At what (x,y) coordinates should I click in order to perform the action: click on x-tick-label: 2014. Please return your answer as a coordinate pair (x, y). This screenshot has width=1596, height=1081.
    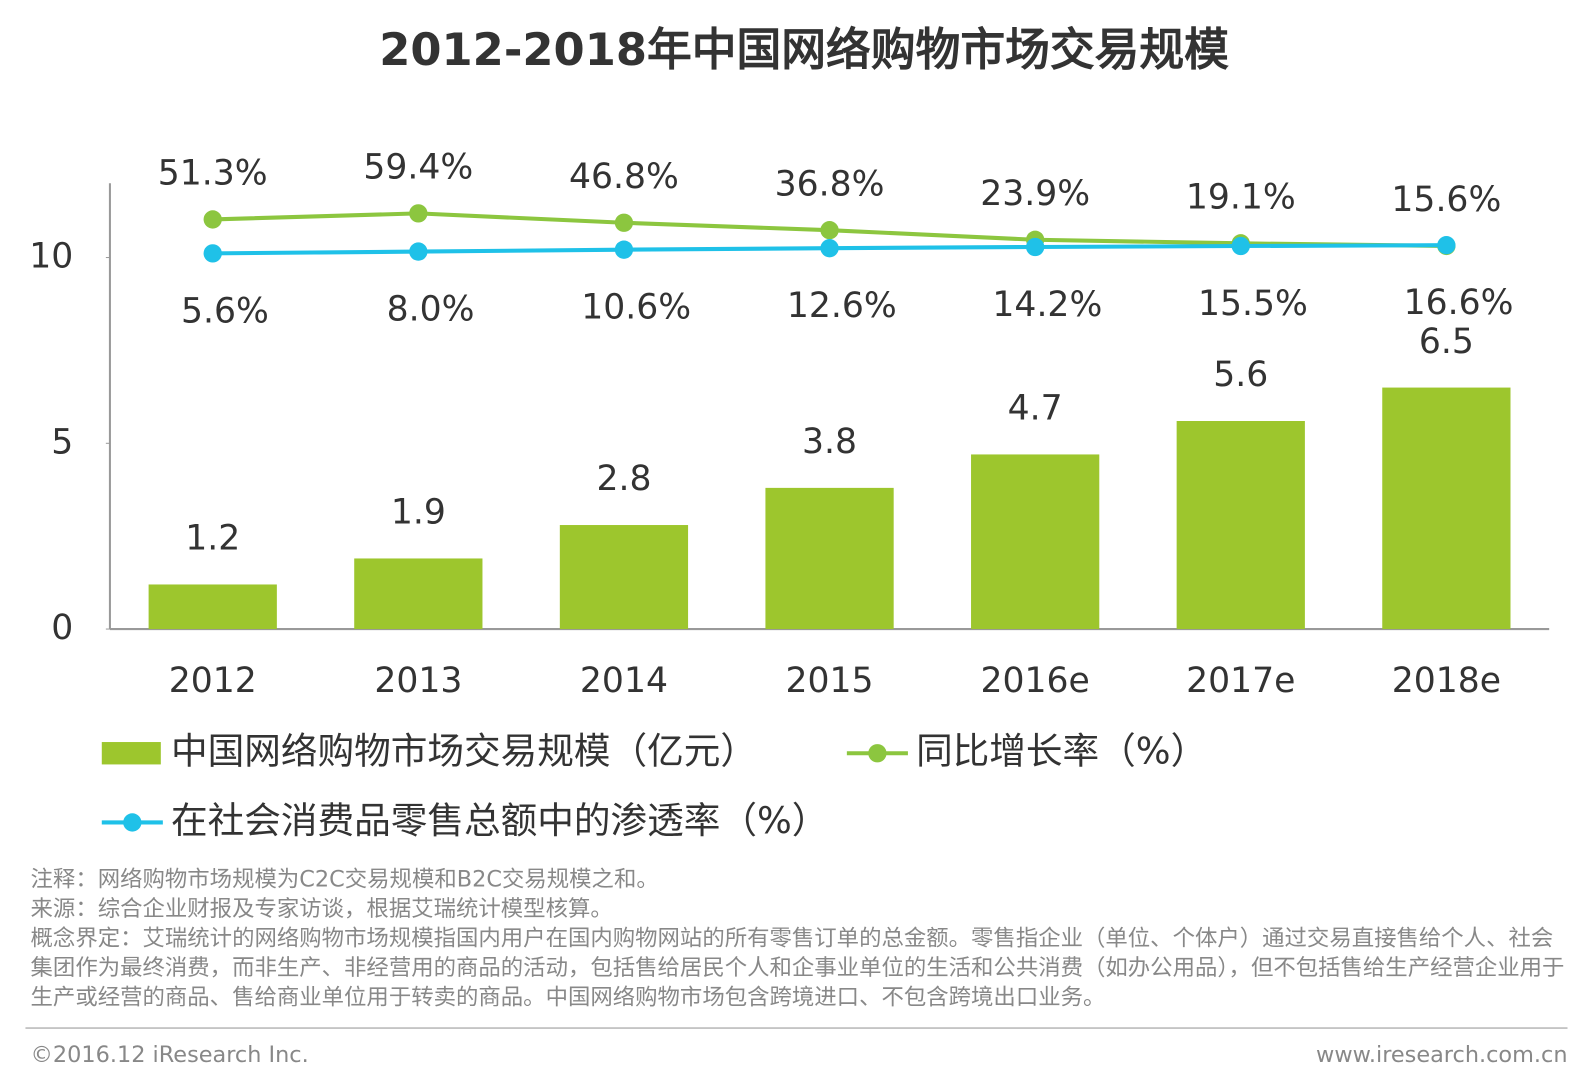
    Looking at the image, I should click on (624, 681).